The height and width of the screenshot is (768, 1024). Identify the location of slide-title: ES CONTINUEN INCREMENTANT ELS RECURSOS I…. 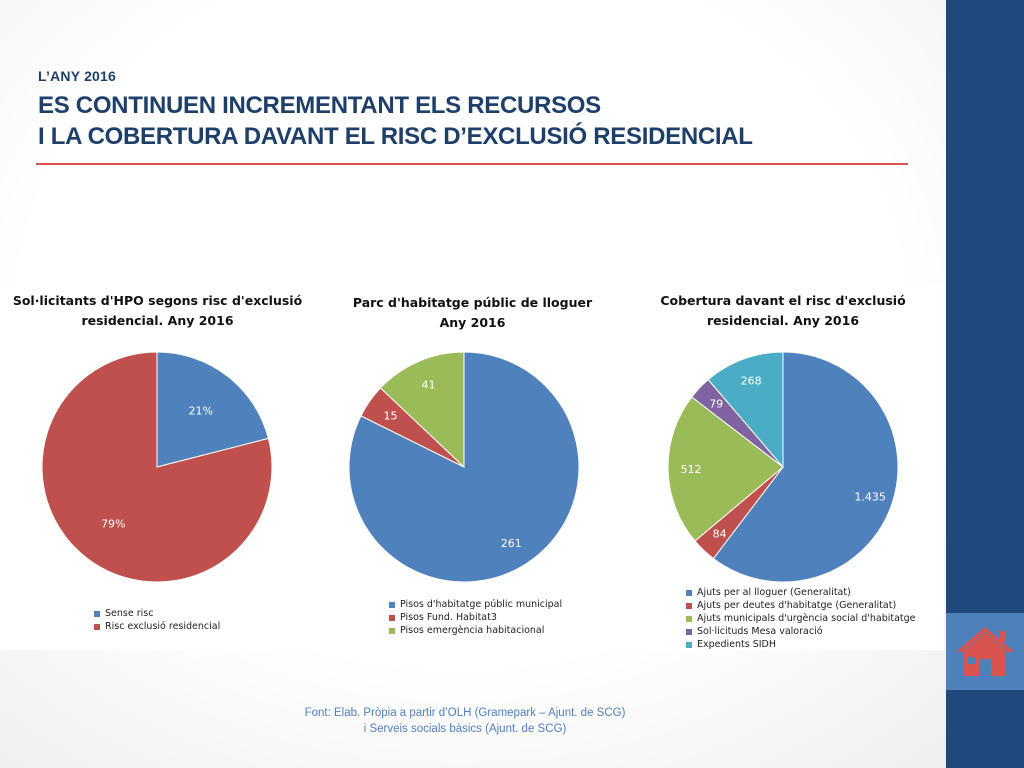
(395, 121).